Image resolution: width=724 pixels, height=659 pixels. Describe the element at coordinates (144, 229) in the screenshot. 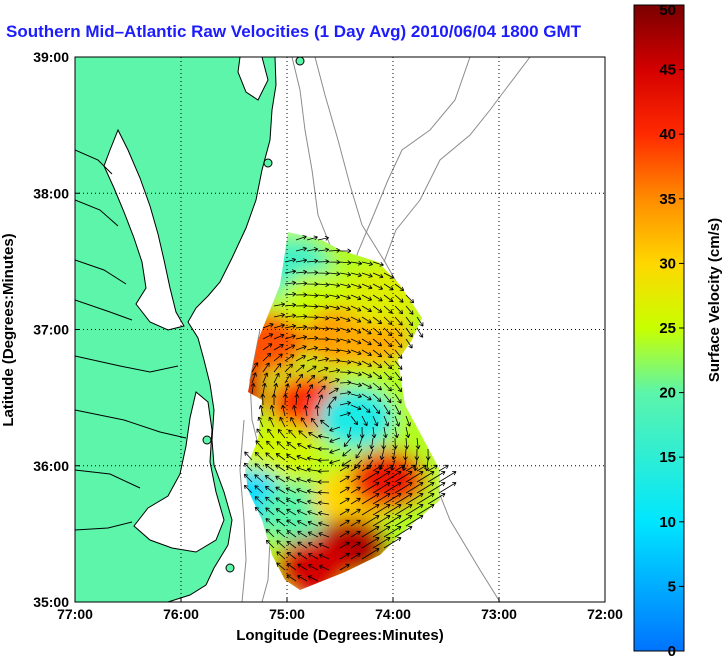

I see `chesapeake-bay` at that location.